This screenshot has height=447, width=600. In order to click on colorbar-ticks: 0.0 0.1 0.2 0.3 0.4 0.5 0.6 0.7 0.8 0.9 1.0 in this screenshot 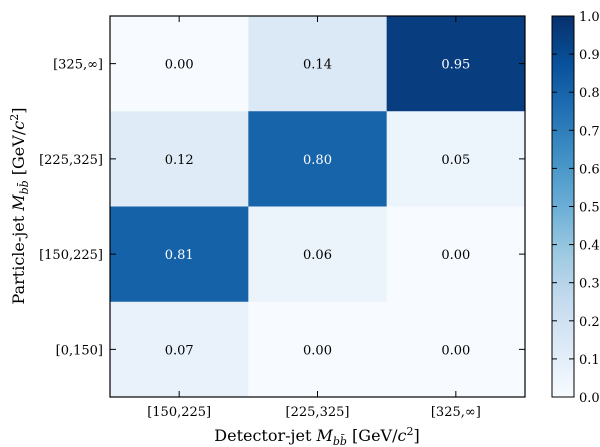, I will do `click(576, 208)`.